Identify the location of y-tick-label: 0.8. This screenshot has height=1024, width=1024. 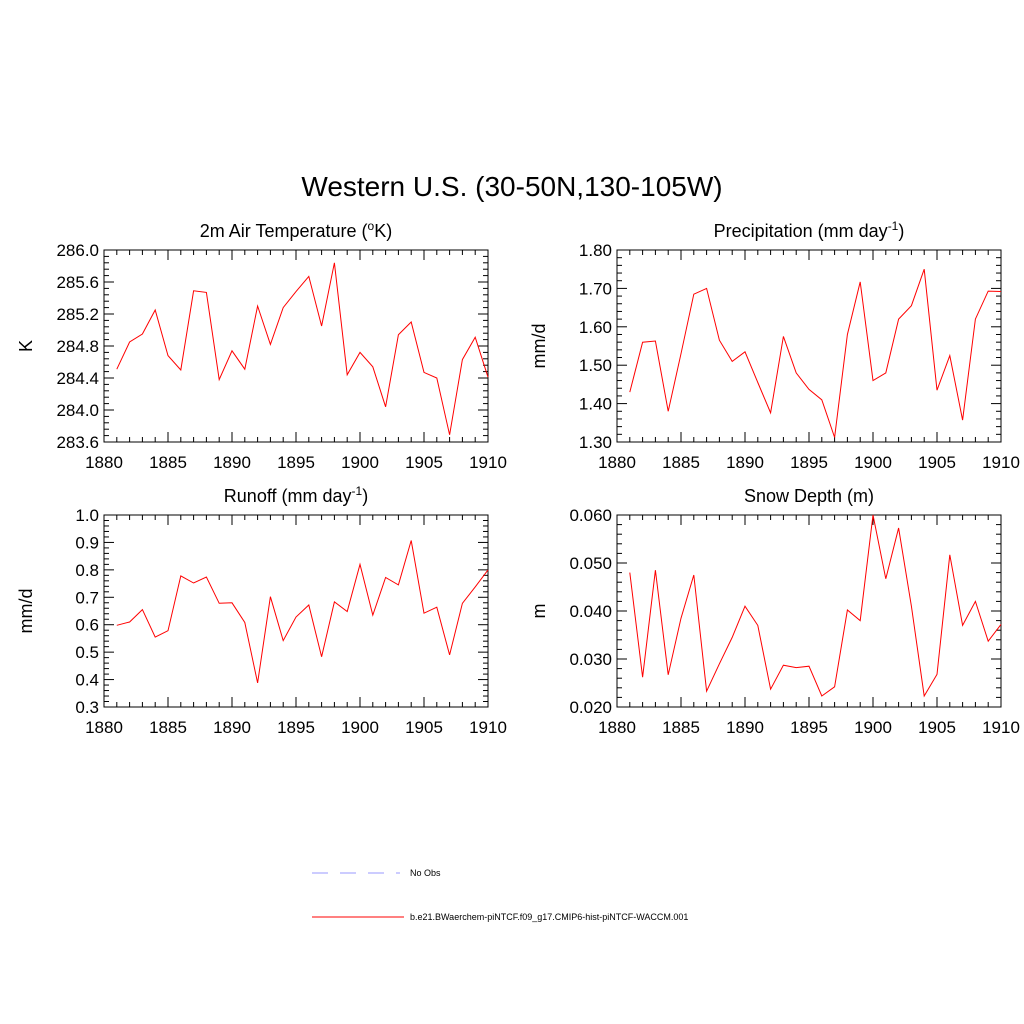
(87, 570).